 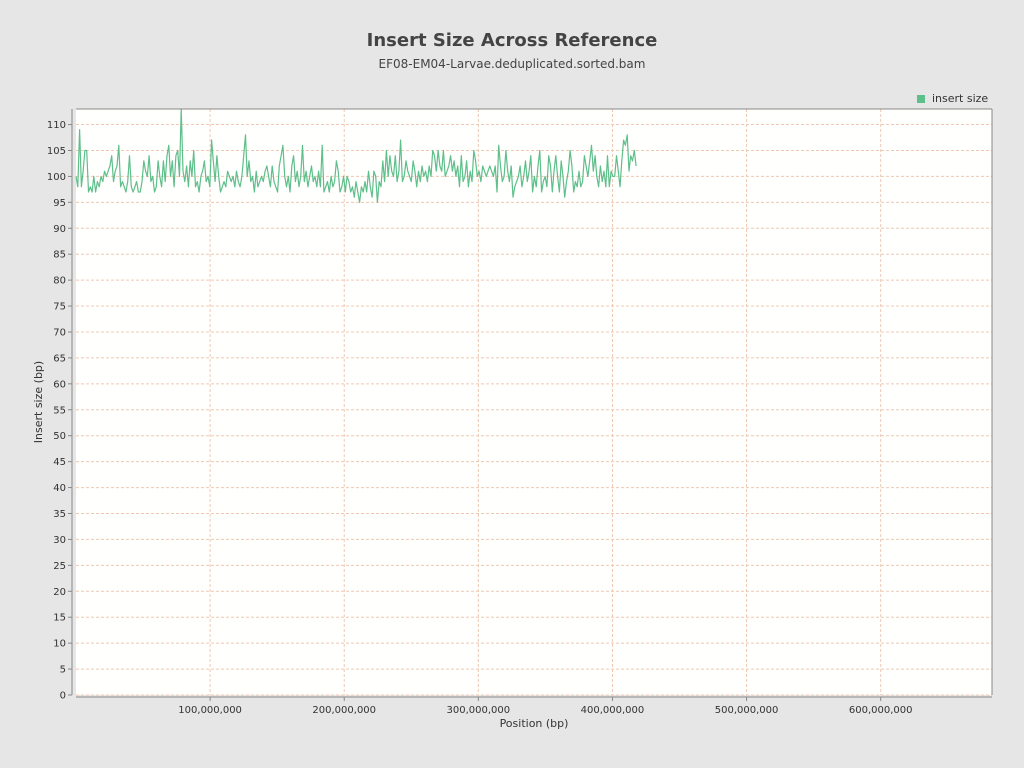 What do you see at coordinates (59, 332) in the screenshot?
I see `y-tick-label: 70` at bounding box center [59, 332].